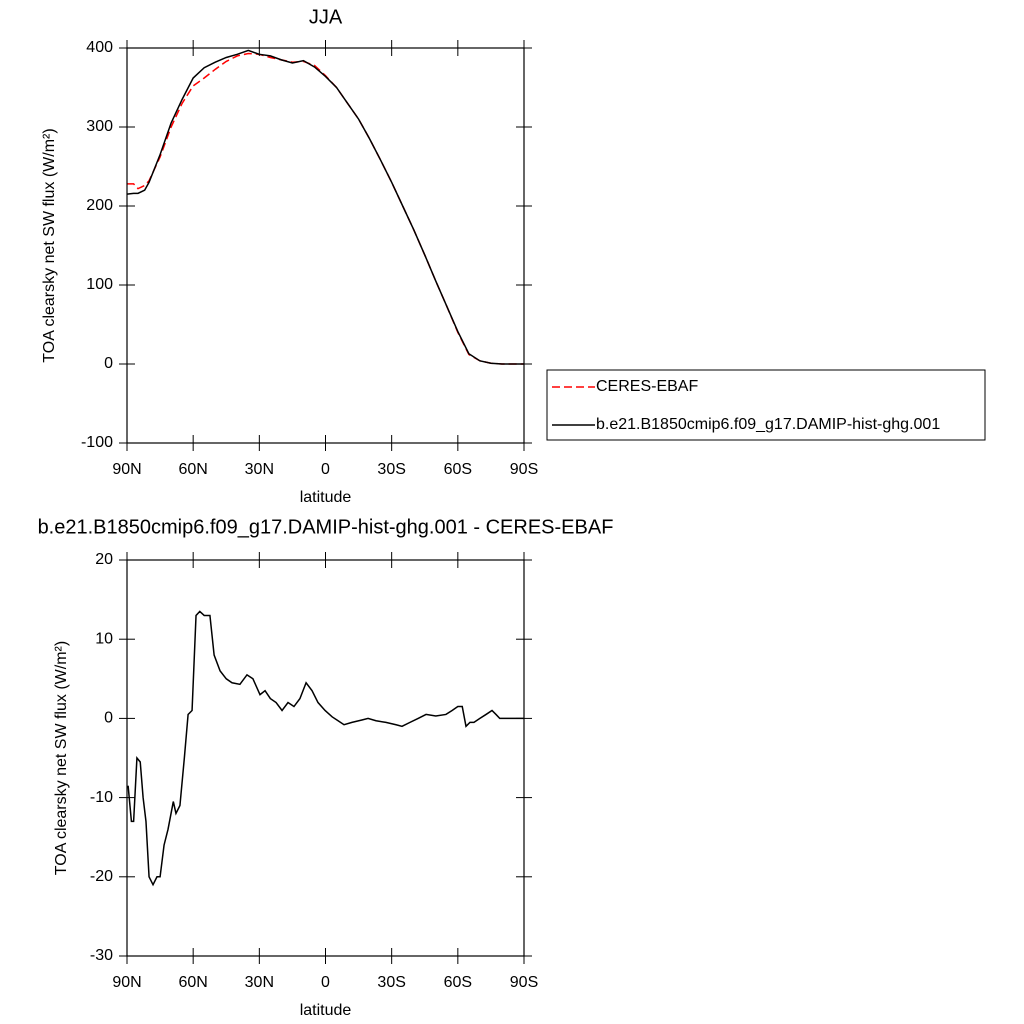 The width and height of the screenshot is (1024, 1024). I want to click on legend-label: CERES-EBAF, so click(647, 386).